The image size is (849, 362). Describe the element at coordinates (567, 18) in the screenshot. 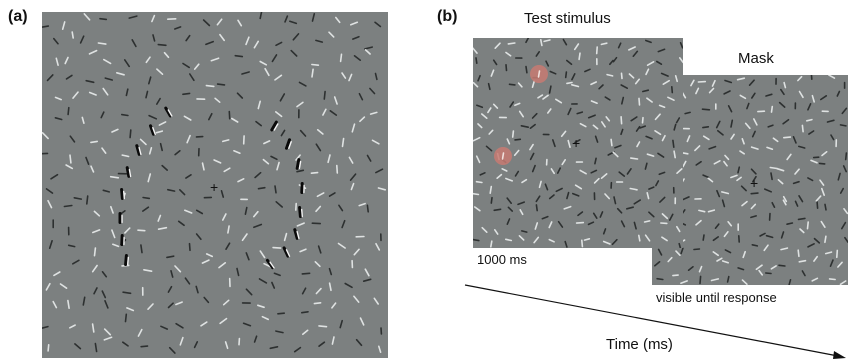

I see `test-stimulus-title: Test stimulus` at that location.